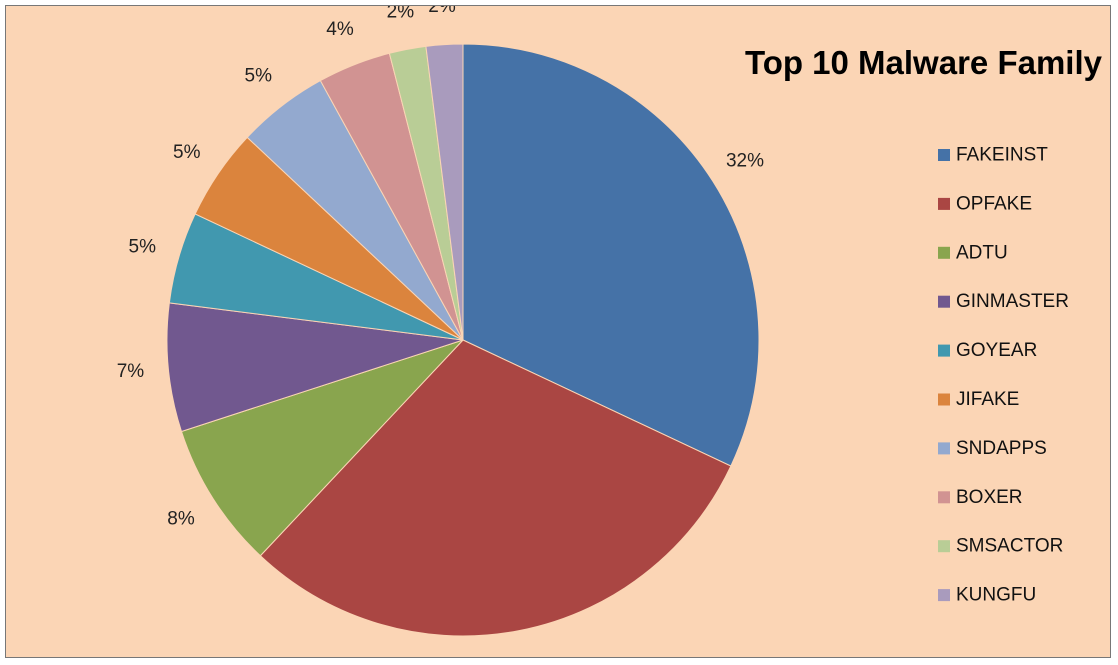 This screenshot has width=1118, height=665. What do you see at coordinates (340, 29) in the screenshot?
I see `percent-label-boxer: 4%` at bounding box center [340, 29].